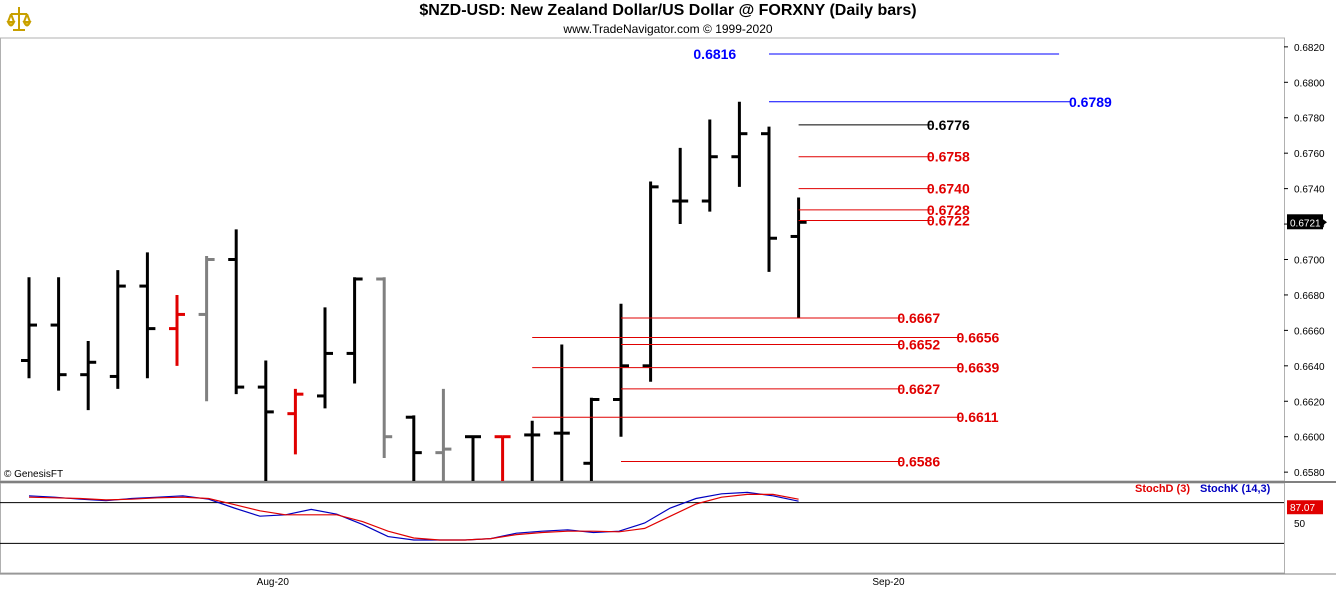  I want to click on y-tick-label: 0.6640, so click(1309, 367).